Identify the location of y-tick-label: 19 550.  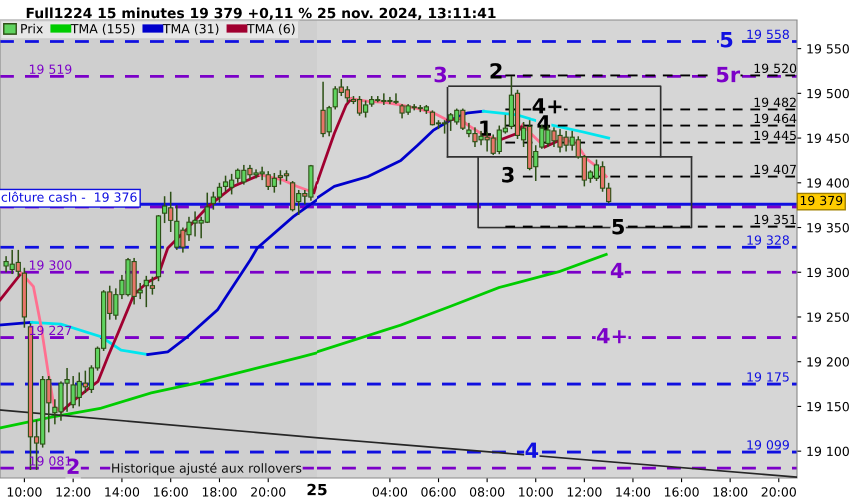
(828, 49).